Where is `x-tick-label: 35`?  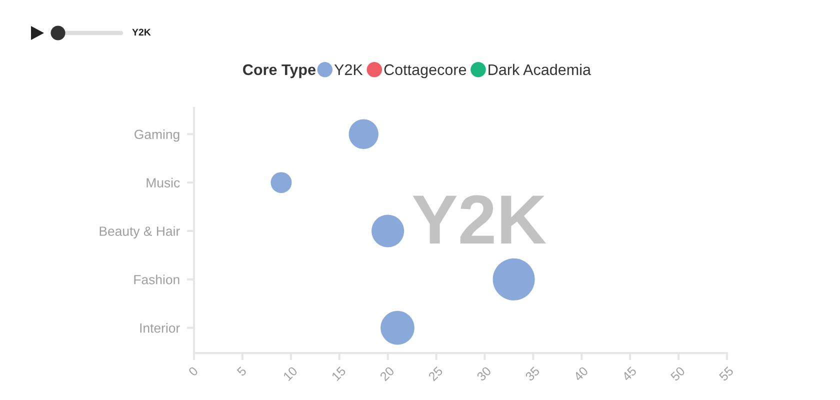
x-tick-label: 35 is located at coordinates (532, 374).